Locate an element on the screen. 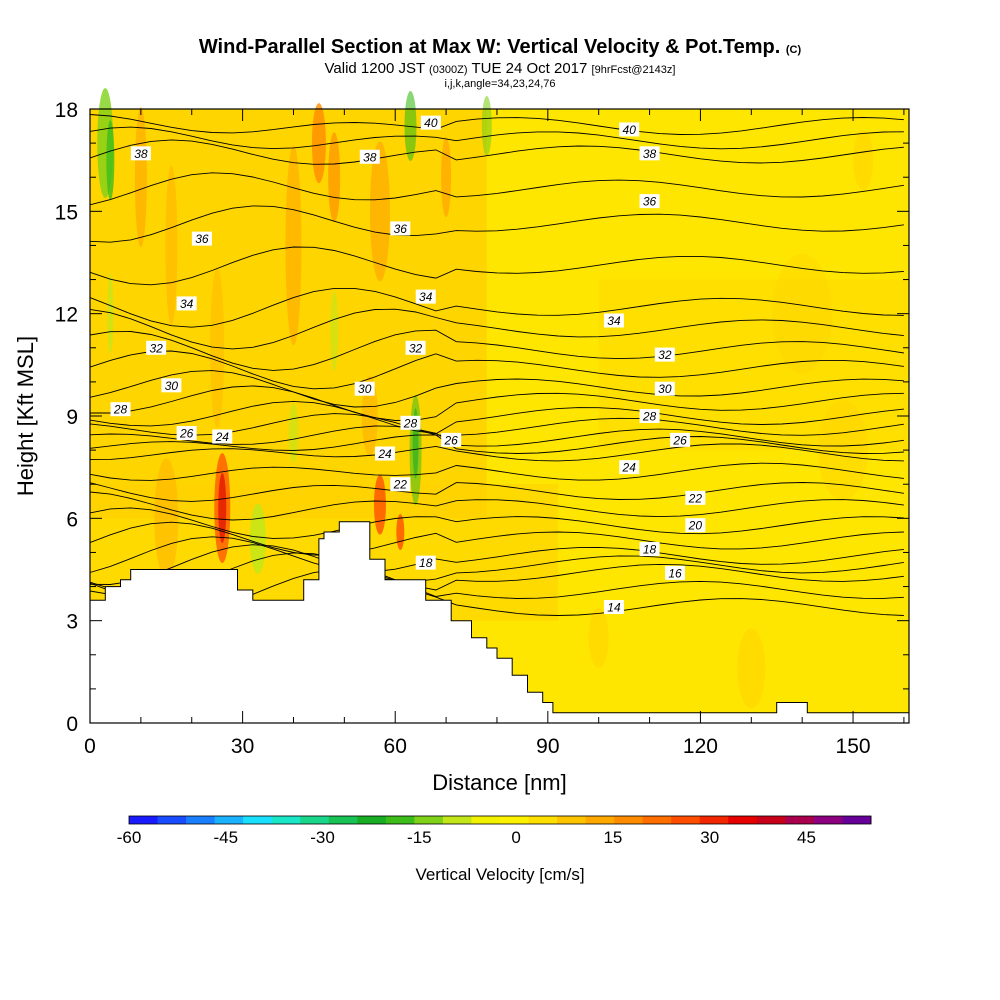 This screenshot has height=1000, width=1000. theta-contour-label: 38 is located at coordinates (140, 153).